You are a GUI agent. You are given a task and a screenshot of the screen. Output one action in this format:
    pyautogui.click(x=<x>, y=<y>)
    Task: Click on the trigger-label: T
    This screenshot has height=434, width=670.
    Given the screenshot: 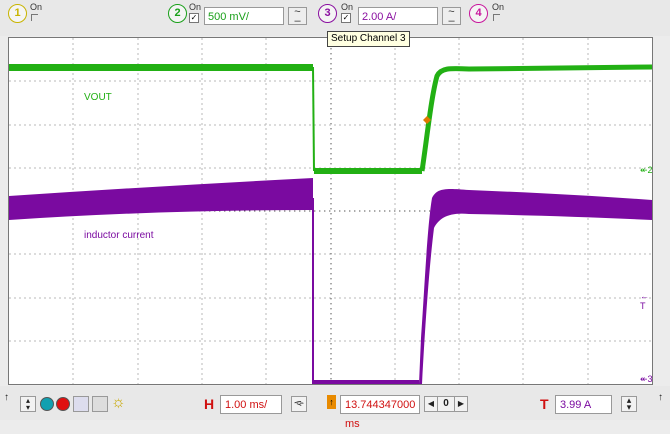 What is the action you would take?
    pyautogui.click(x=544, y=404)
    